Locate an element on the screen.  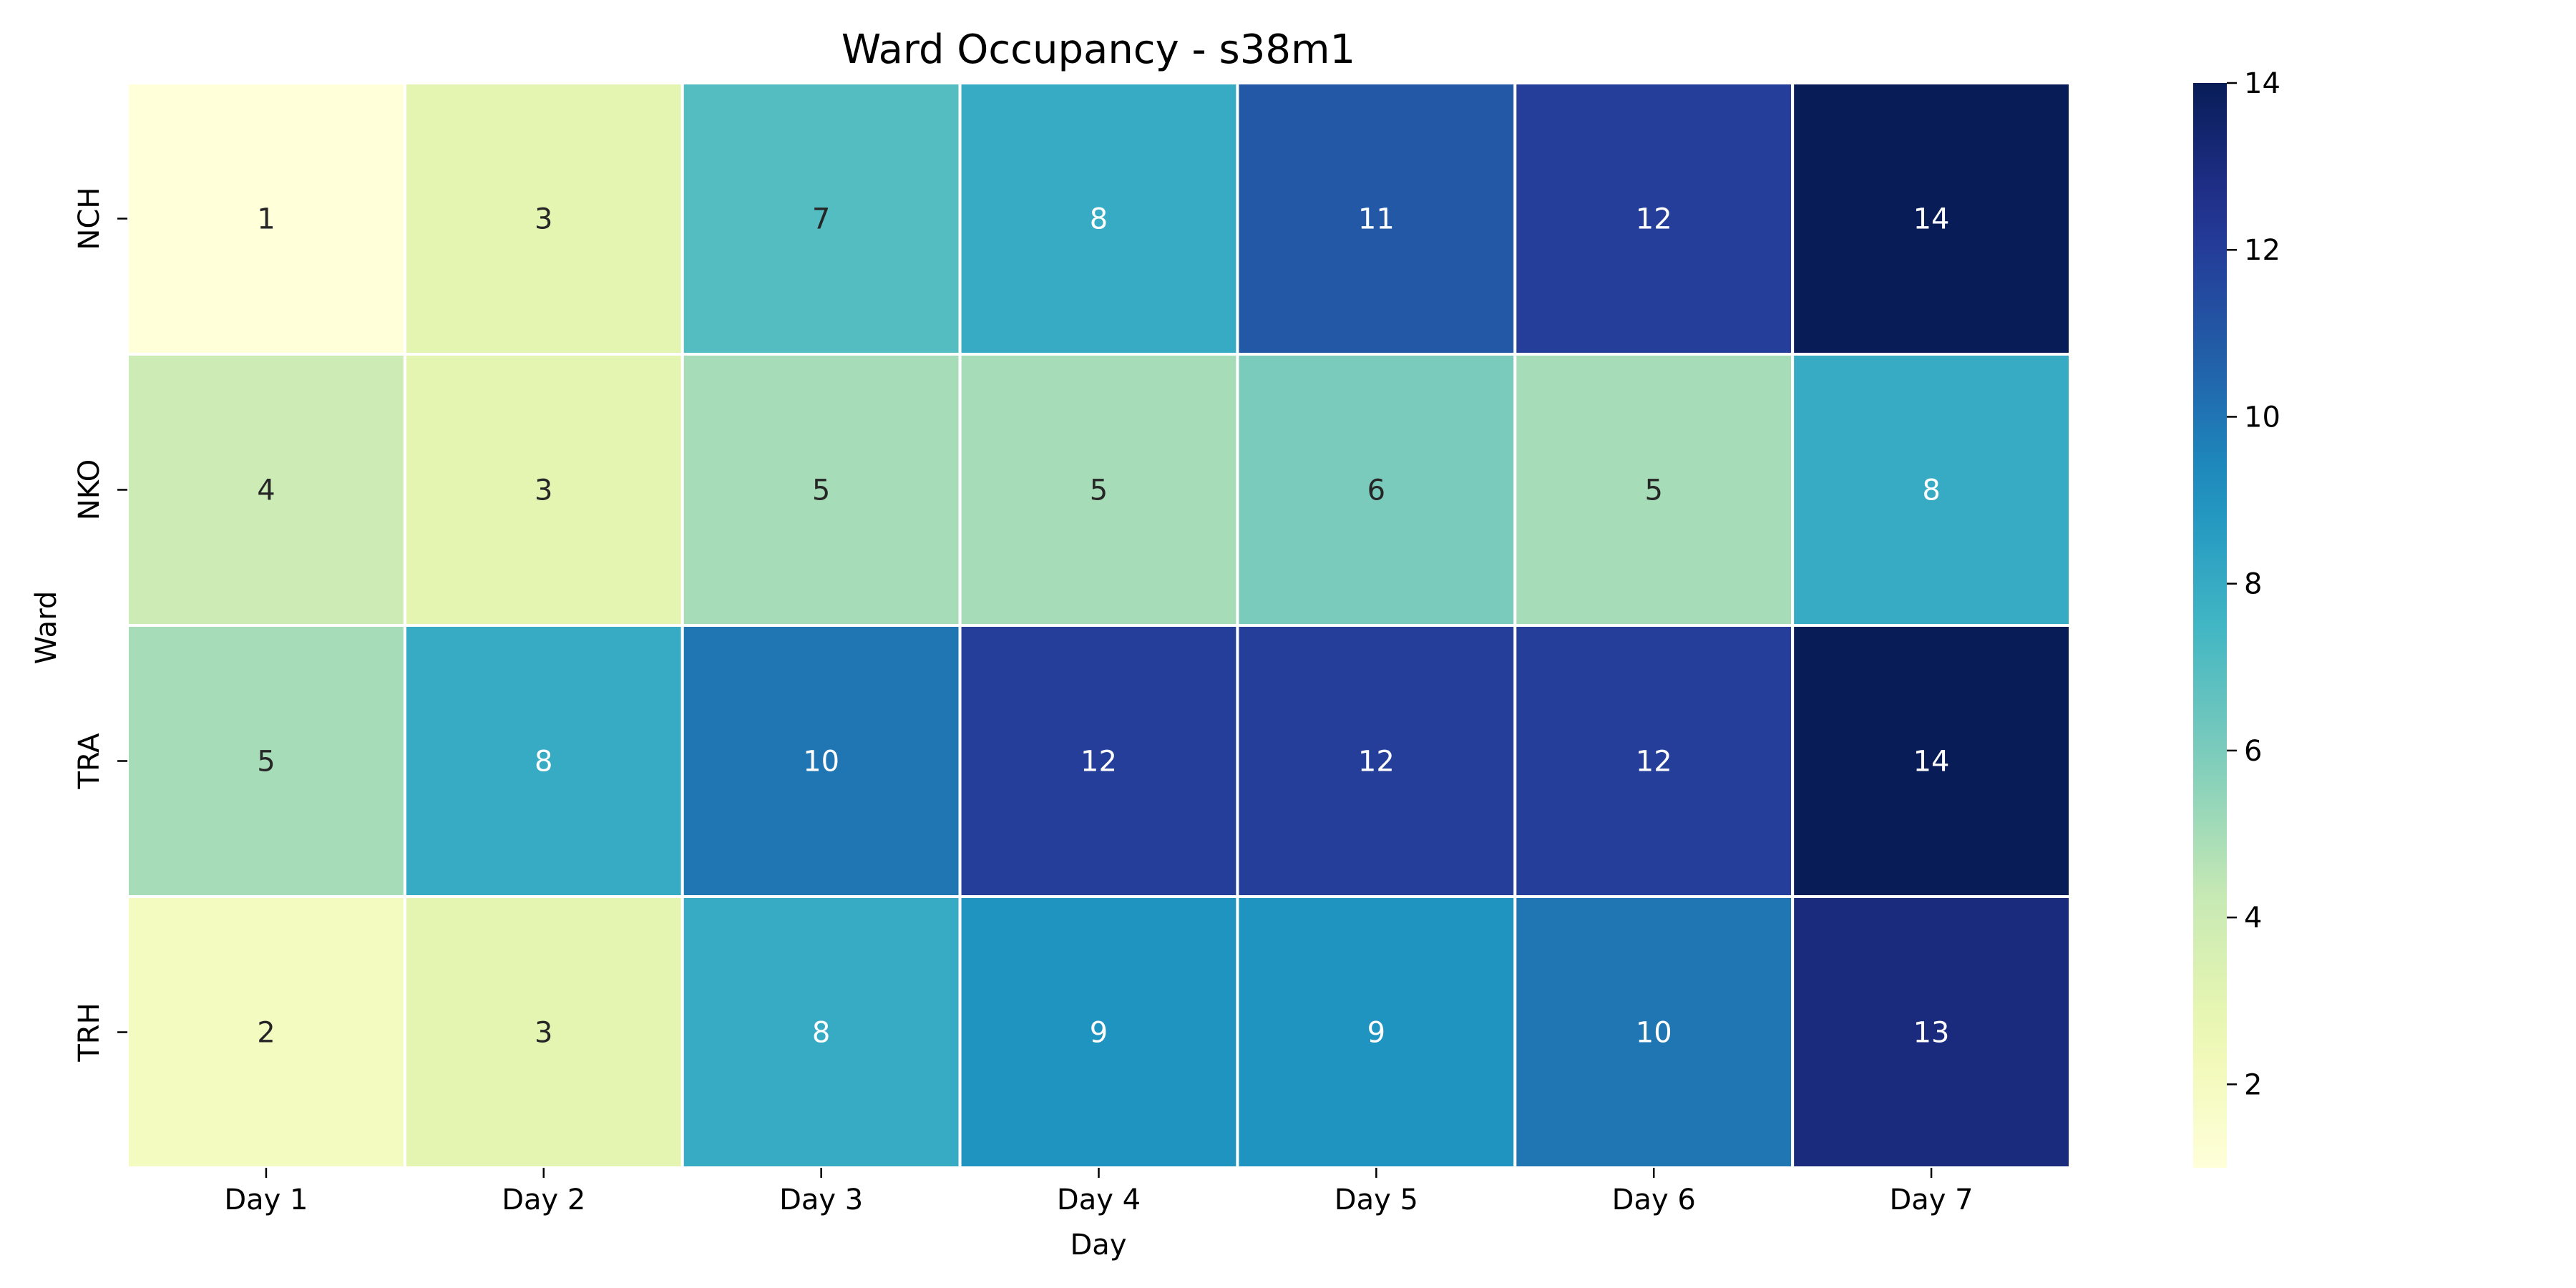
cell-value-label: 4 is located at coordinates (266, 490).